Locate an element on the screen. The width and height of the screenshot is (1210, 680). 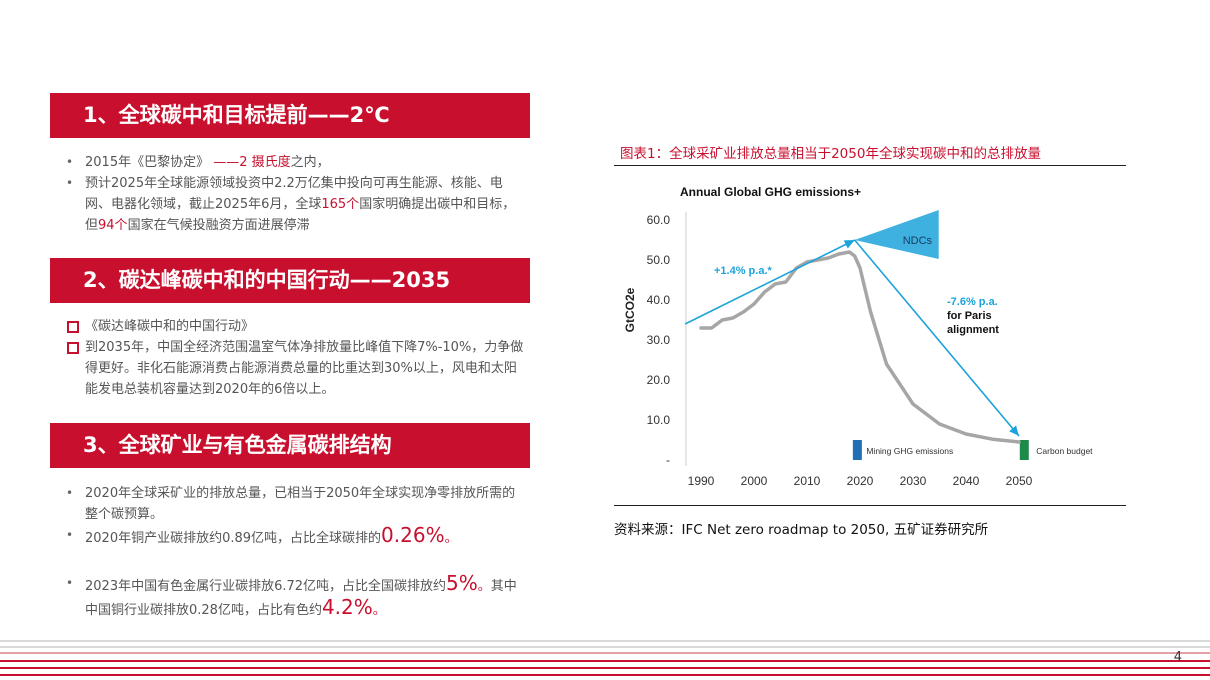
x-tick-label: 2020 is located at coordinates (860, 481).